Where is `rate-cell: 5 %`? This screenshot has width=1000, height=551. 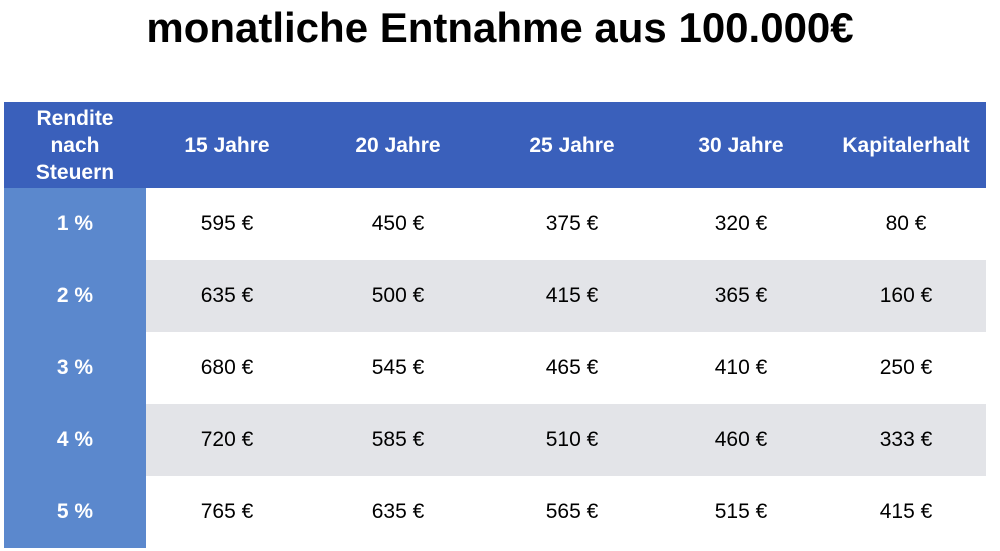 rate-cell: 5 % is located at coordinates (75, 512).